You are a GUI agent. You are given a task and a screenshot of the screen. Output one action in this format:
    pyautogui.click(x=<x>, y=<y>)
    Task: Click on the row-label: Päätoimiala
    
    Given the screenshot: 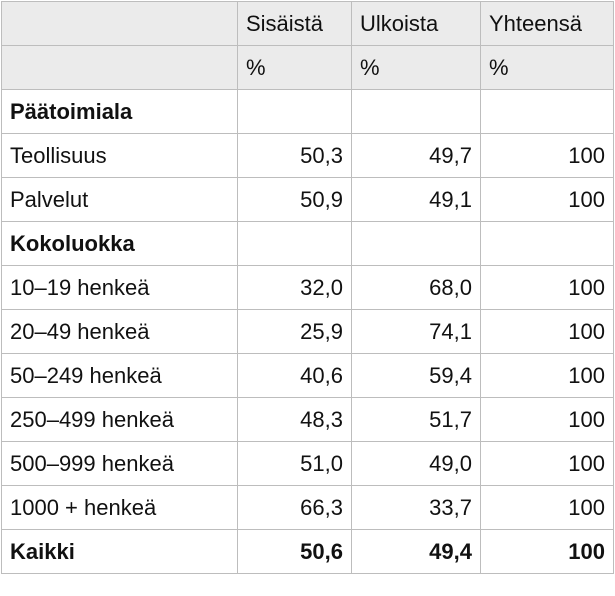 What is the action you would take?
    pyautogui.click(x=119, y=111)
    